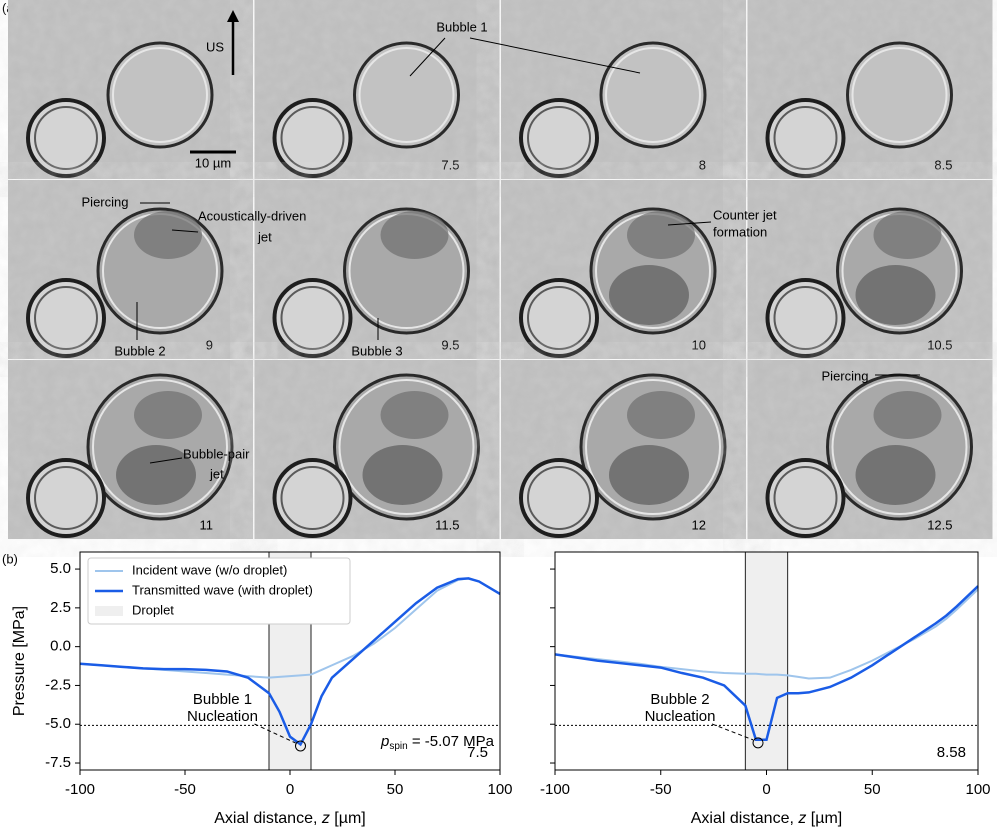 The width and height of the screenshot is (997, 834). I want to click on annotation: Bubble 3, so click(376, 350).